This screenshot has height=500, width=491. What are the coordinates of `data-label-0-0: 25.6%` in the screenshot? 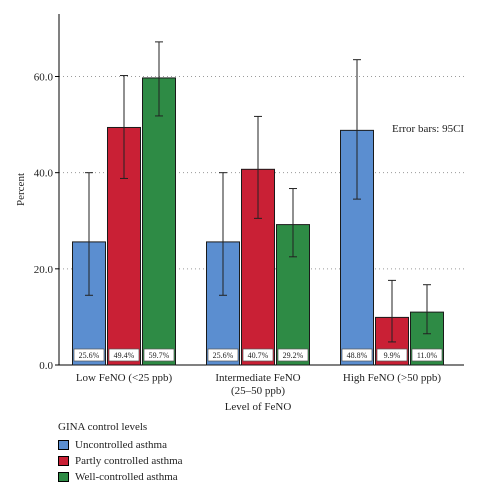 It's located at (89, 355).